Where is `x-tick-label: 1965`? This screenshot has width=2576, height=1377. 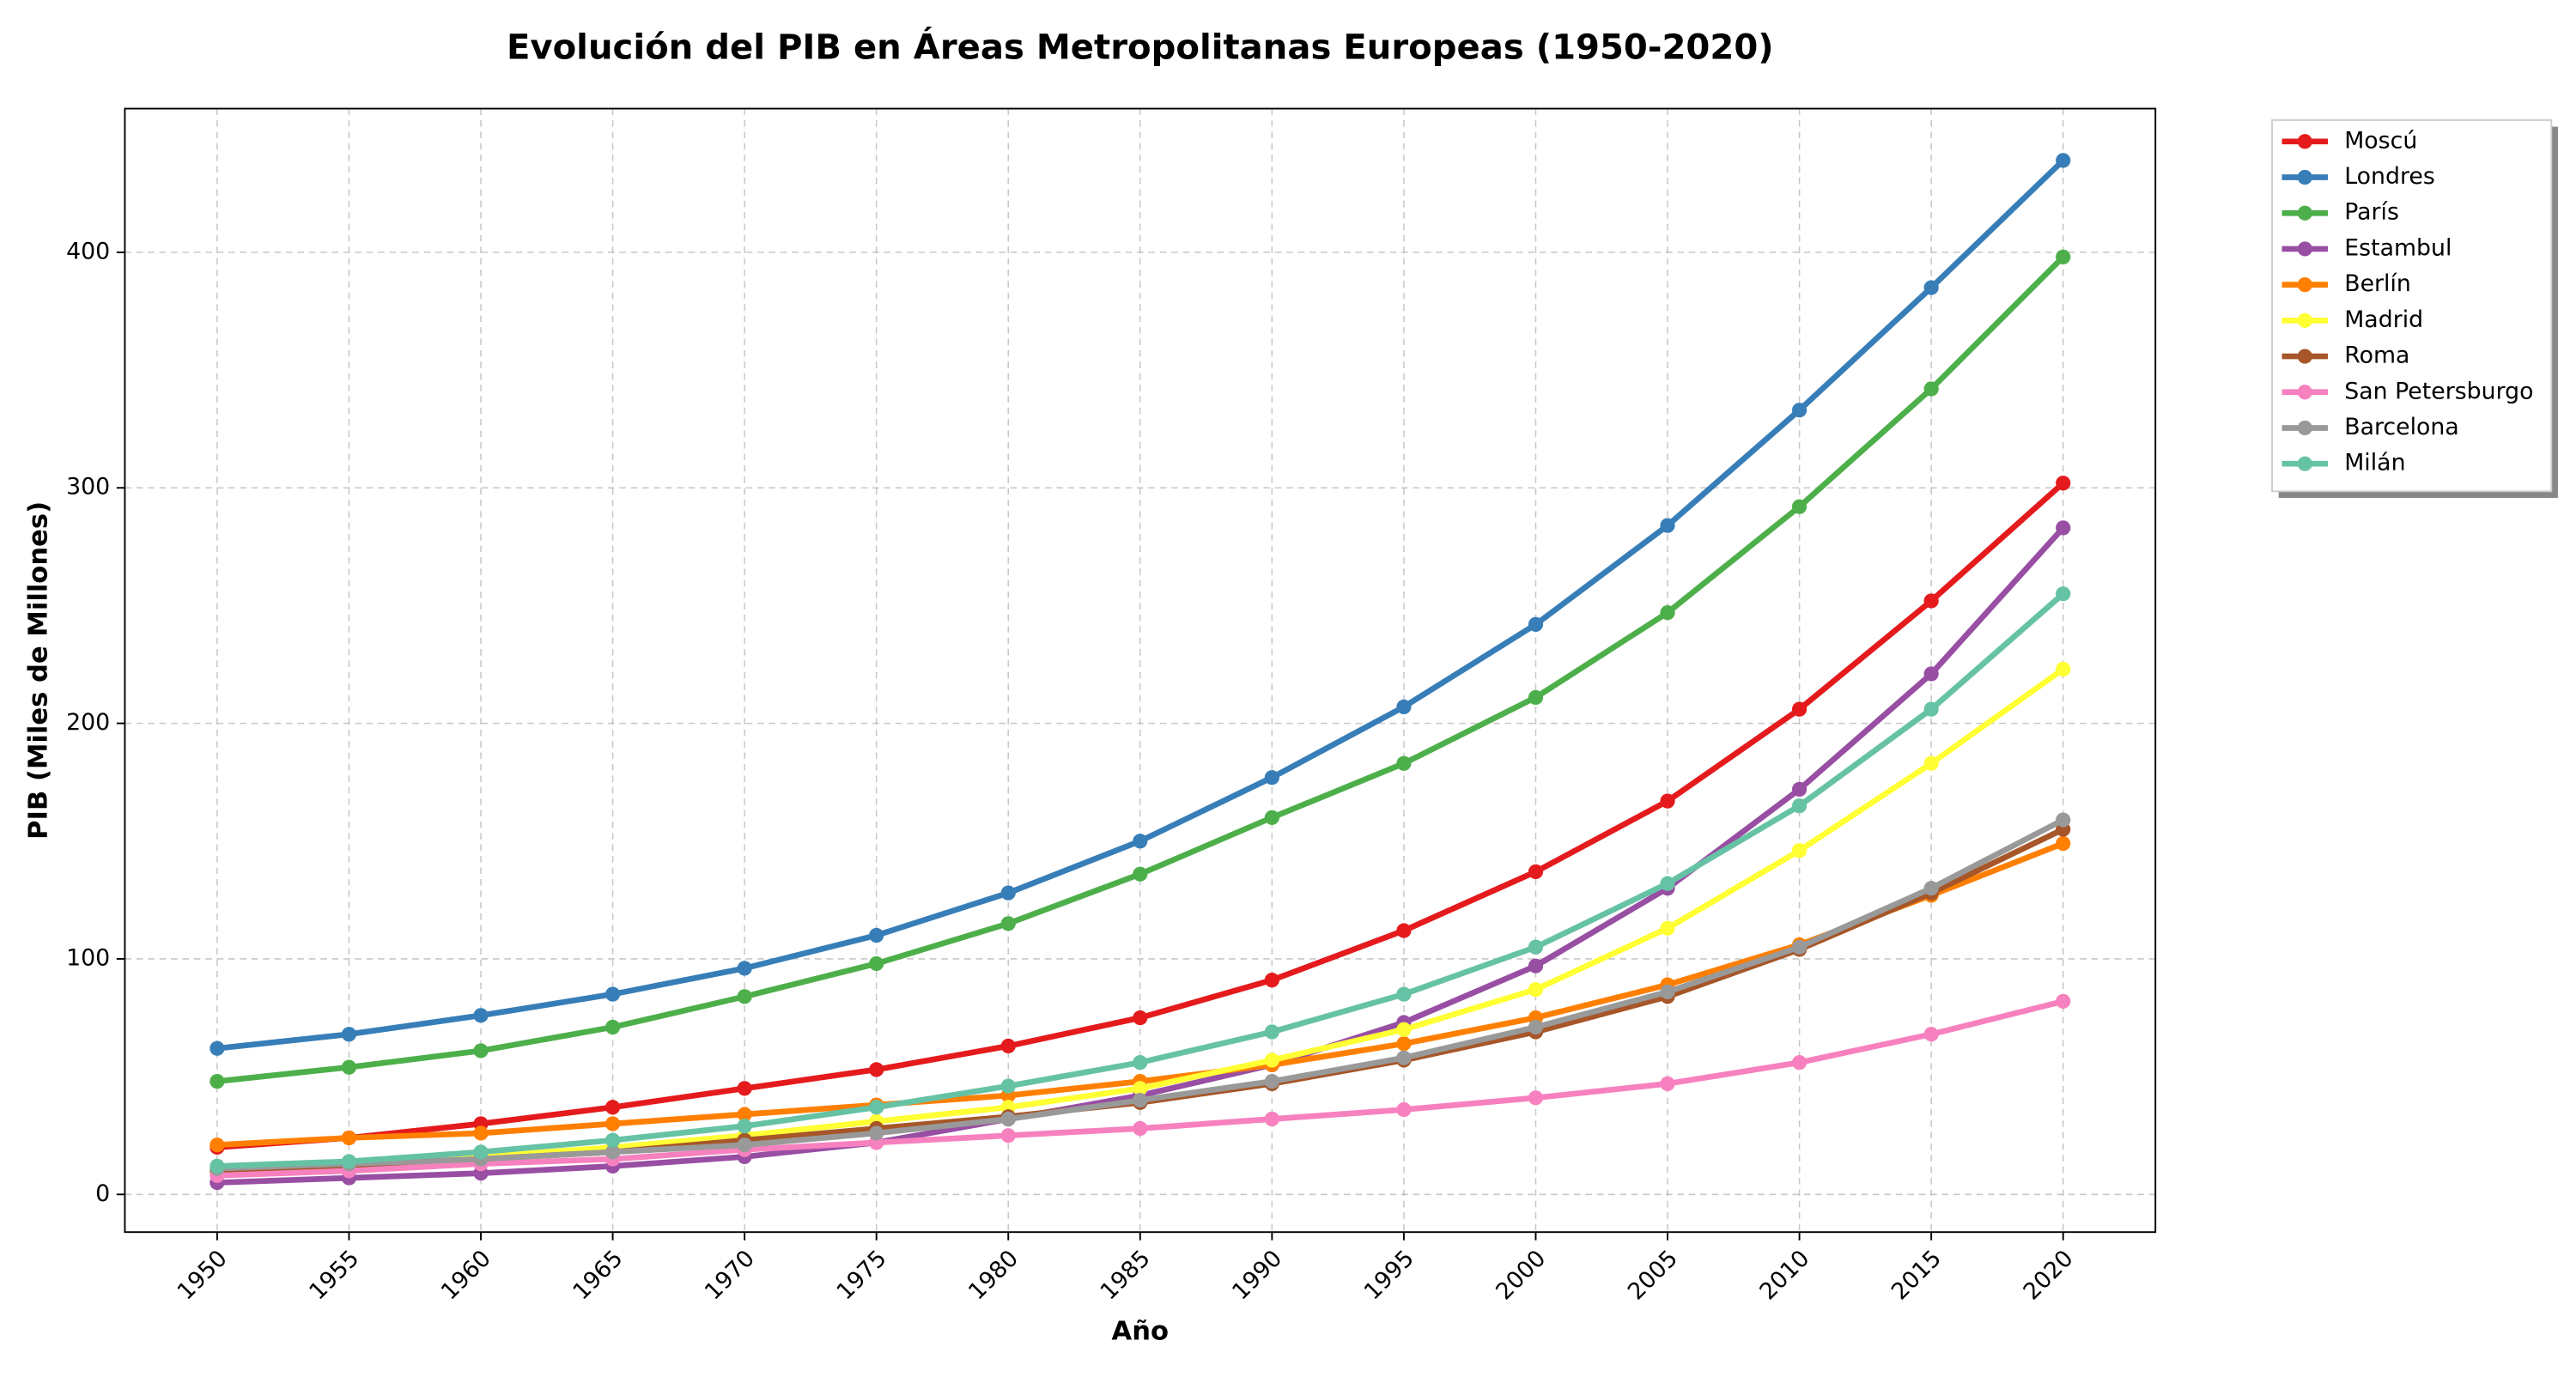 x-tick-label: 1965 is located at coordinates (598, 1275).